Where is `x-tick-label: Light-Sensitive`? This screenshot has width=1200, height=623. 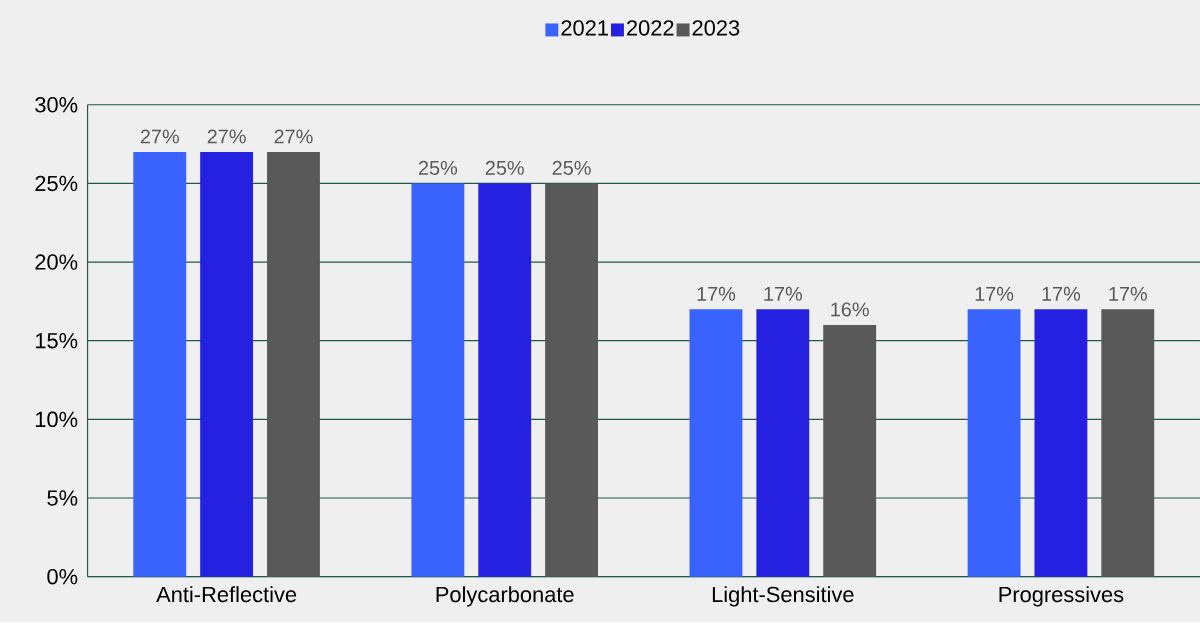
x-tick-label: Light-Sensitive is located at coordinates (783, 596).